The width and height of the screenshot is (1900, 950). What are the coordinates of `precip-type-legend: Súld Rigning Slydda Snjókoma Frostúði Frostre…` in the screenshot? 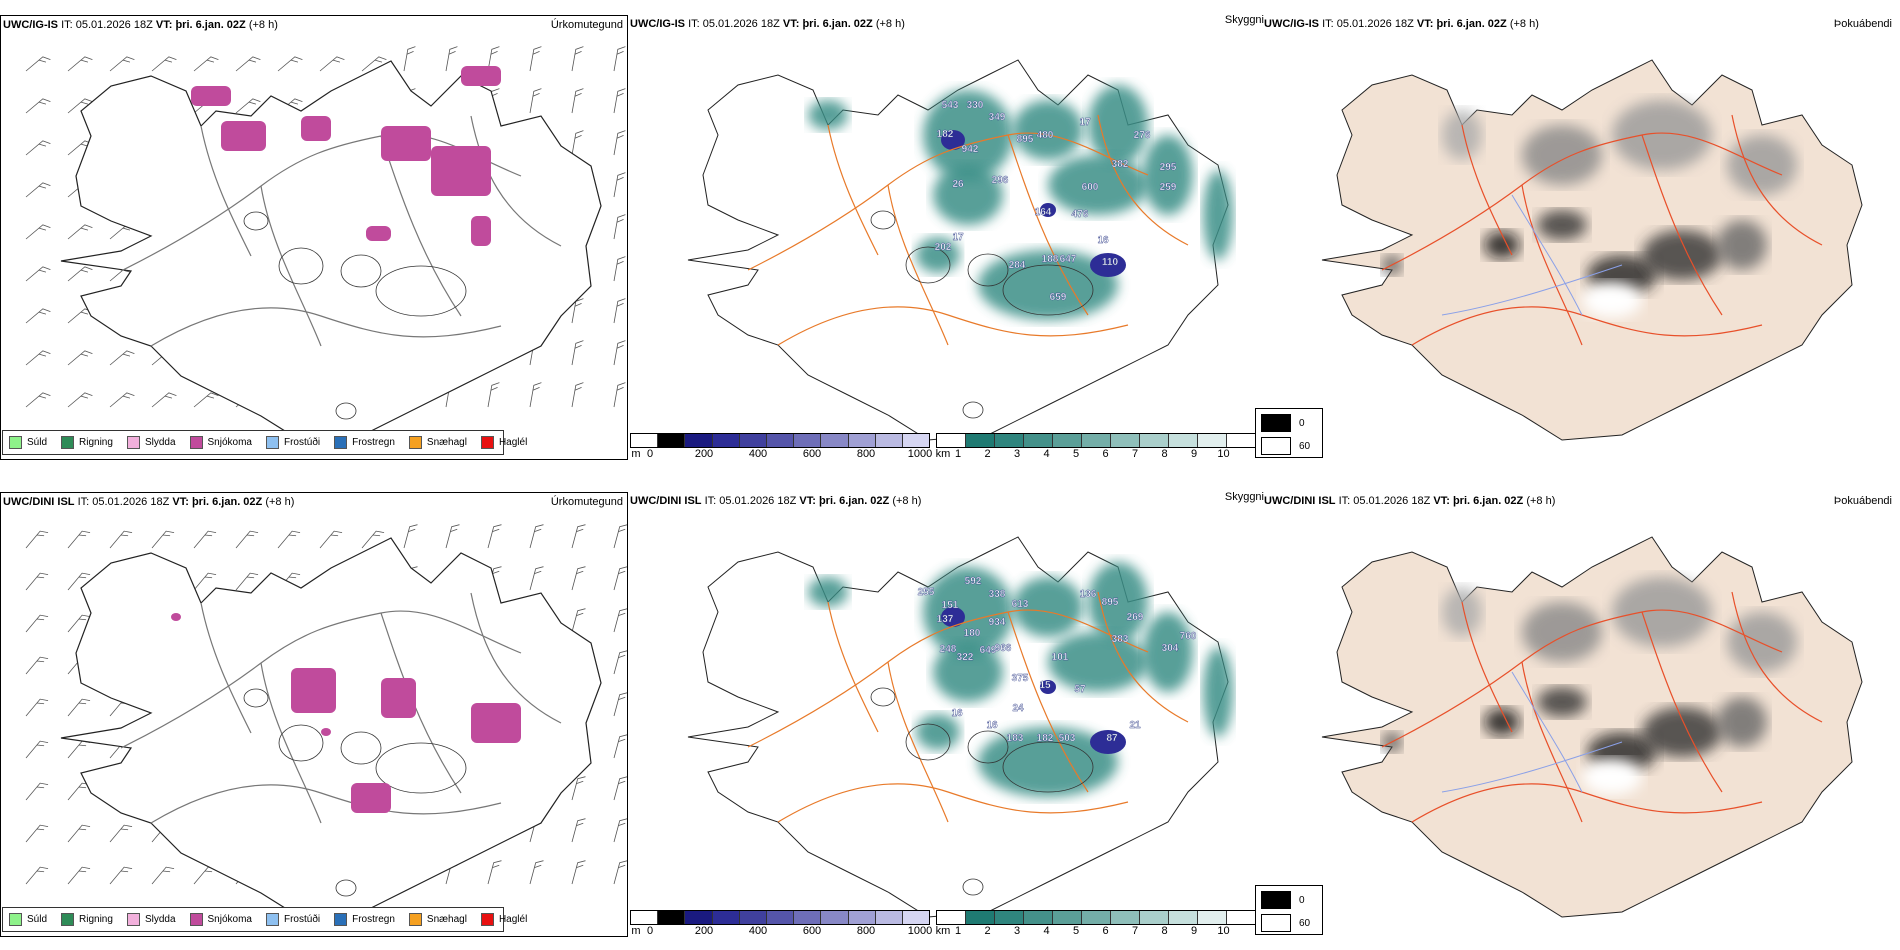 It's located at (264, 442).